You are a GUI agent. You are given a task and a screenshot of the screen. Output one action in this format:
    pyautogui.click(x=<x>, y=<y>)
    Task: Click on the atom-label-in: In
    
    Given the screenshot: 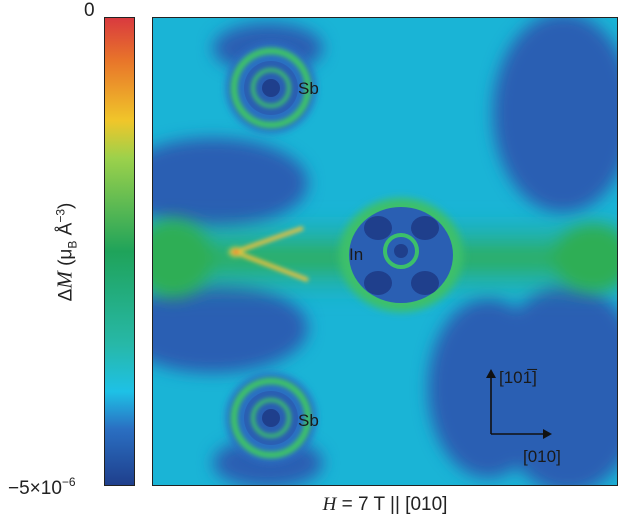 What is the action you would take?
    pyautogui.click(x=356, y=254)
    